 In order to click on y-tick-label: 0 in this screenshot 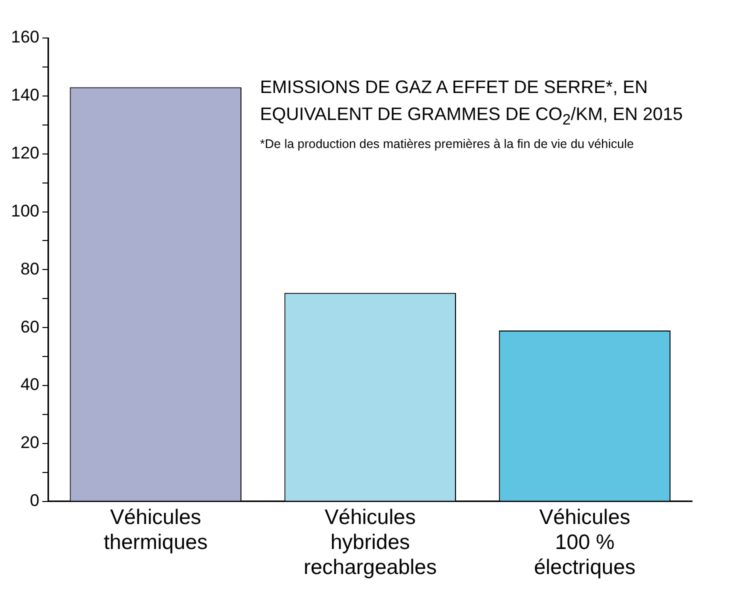, I will do `click(35, 500)`.